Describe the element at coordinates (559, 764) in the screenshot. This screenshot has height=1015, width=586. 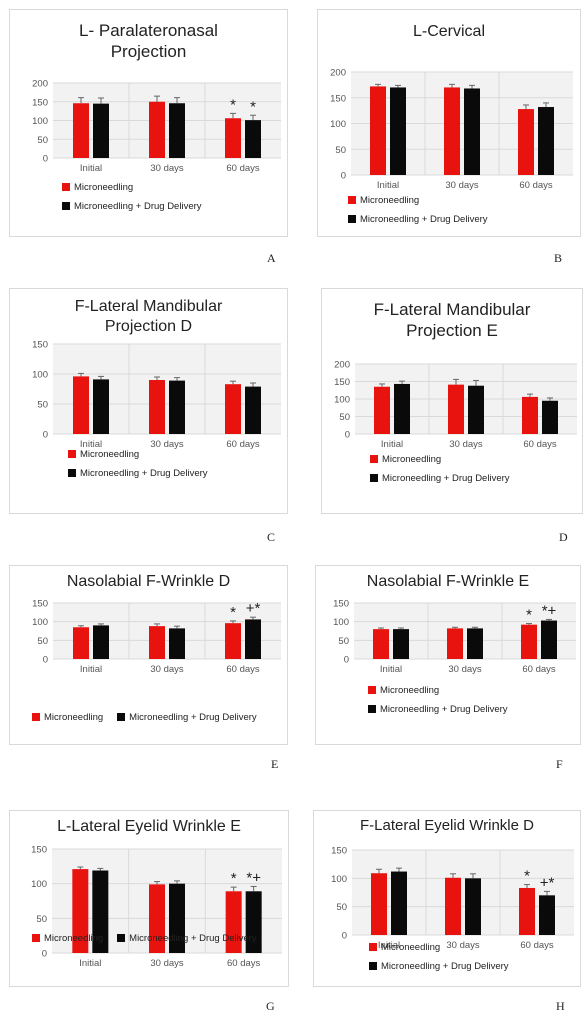
I see `panel-letter-f: F` at that location.